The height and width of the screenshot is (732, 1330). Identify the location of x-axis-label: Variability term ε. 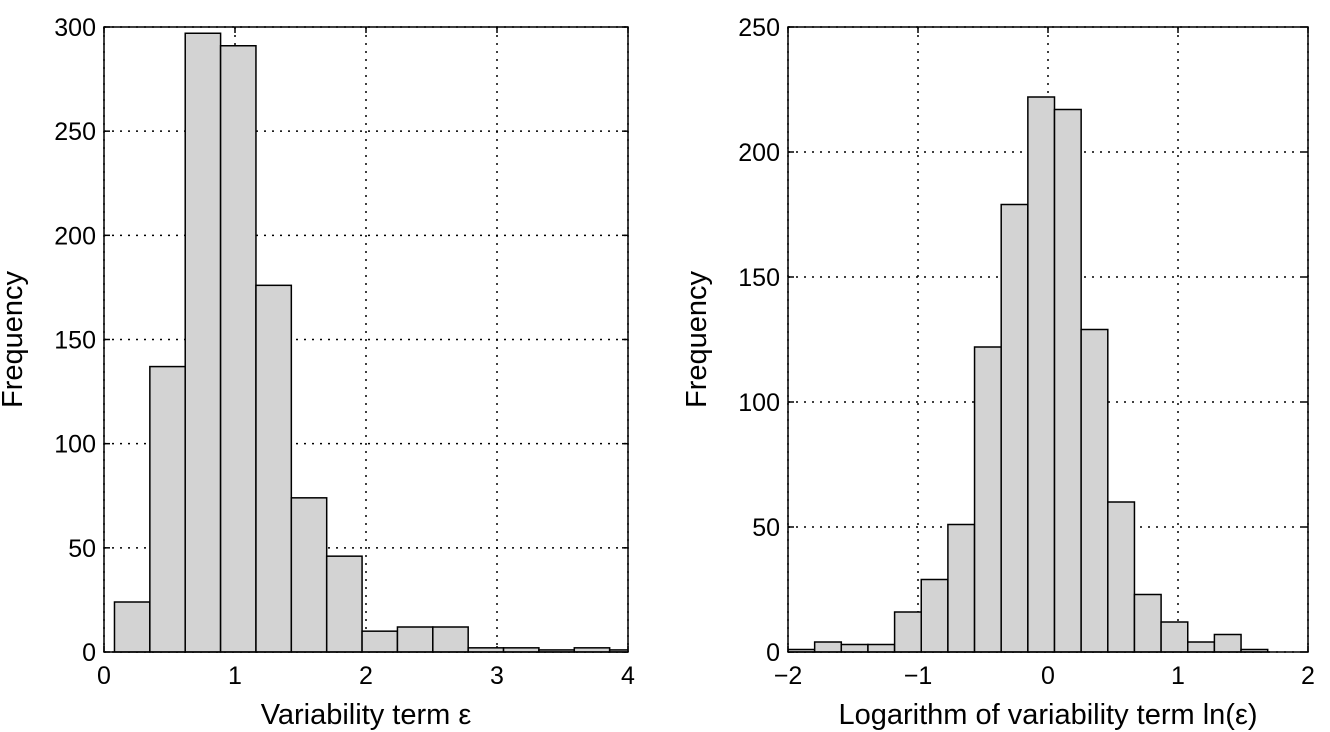
(366, 715).